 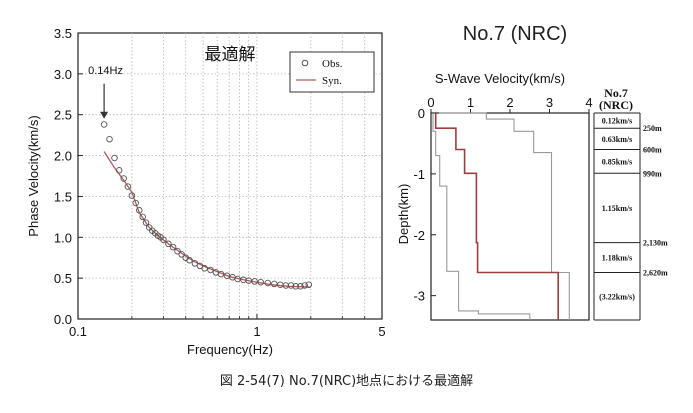 What do you see at coordinates (617, 208) in the screenshot?
I see `layer-velocity: 1.15km/s` at bounding box center [617, 208].